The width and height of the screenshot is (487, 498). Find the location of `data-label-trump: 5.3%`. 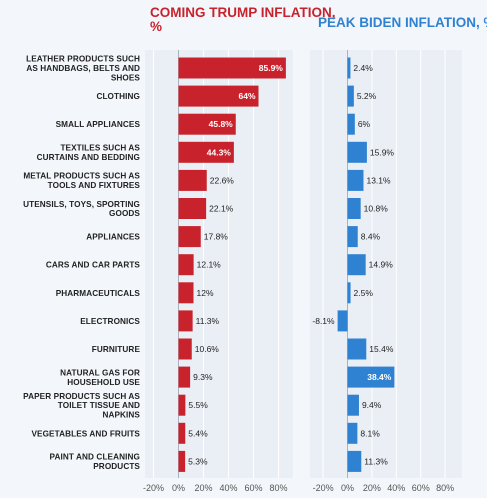

data-label-trump: 5.3% is located at coordinates (198, 461).